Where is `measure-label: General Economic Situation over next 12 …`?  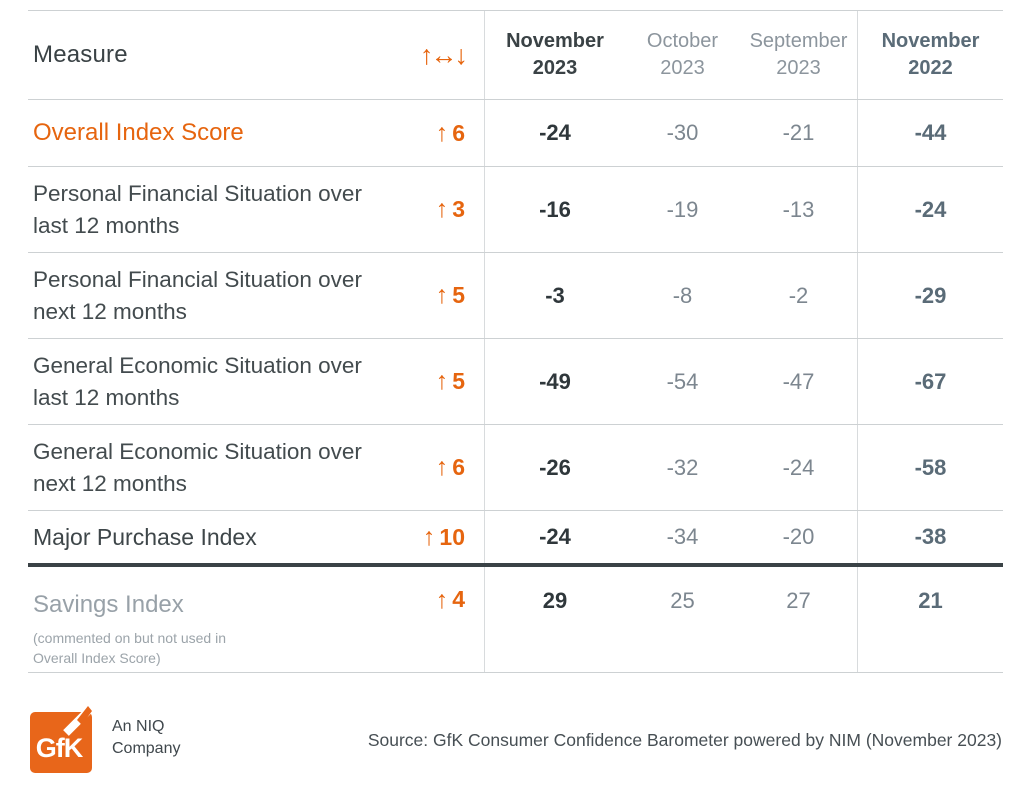
measure-label: General Economic Situation over next 12 … is located at coordinates (197, 467).